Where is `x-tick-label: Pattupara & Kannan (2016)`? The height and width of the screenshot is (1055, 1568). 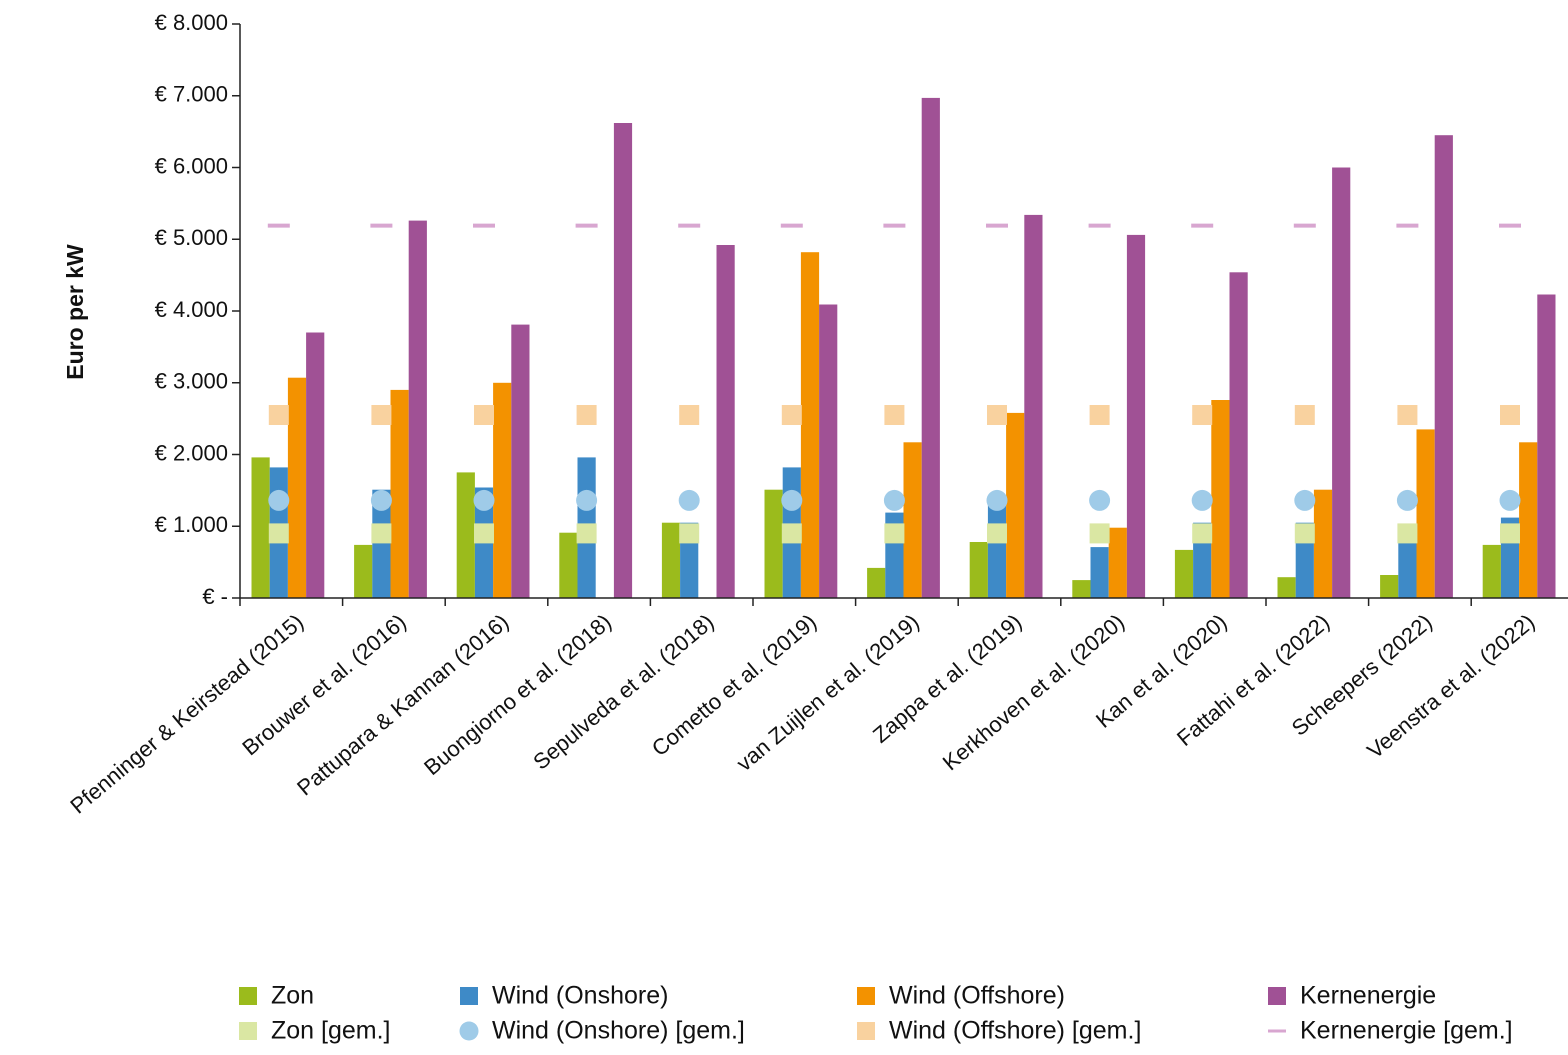 x-tick-label: Pattupara & Kannan (2016) is located at coordinates (402, 704).